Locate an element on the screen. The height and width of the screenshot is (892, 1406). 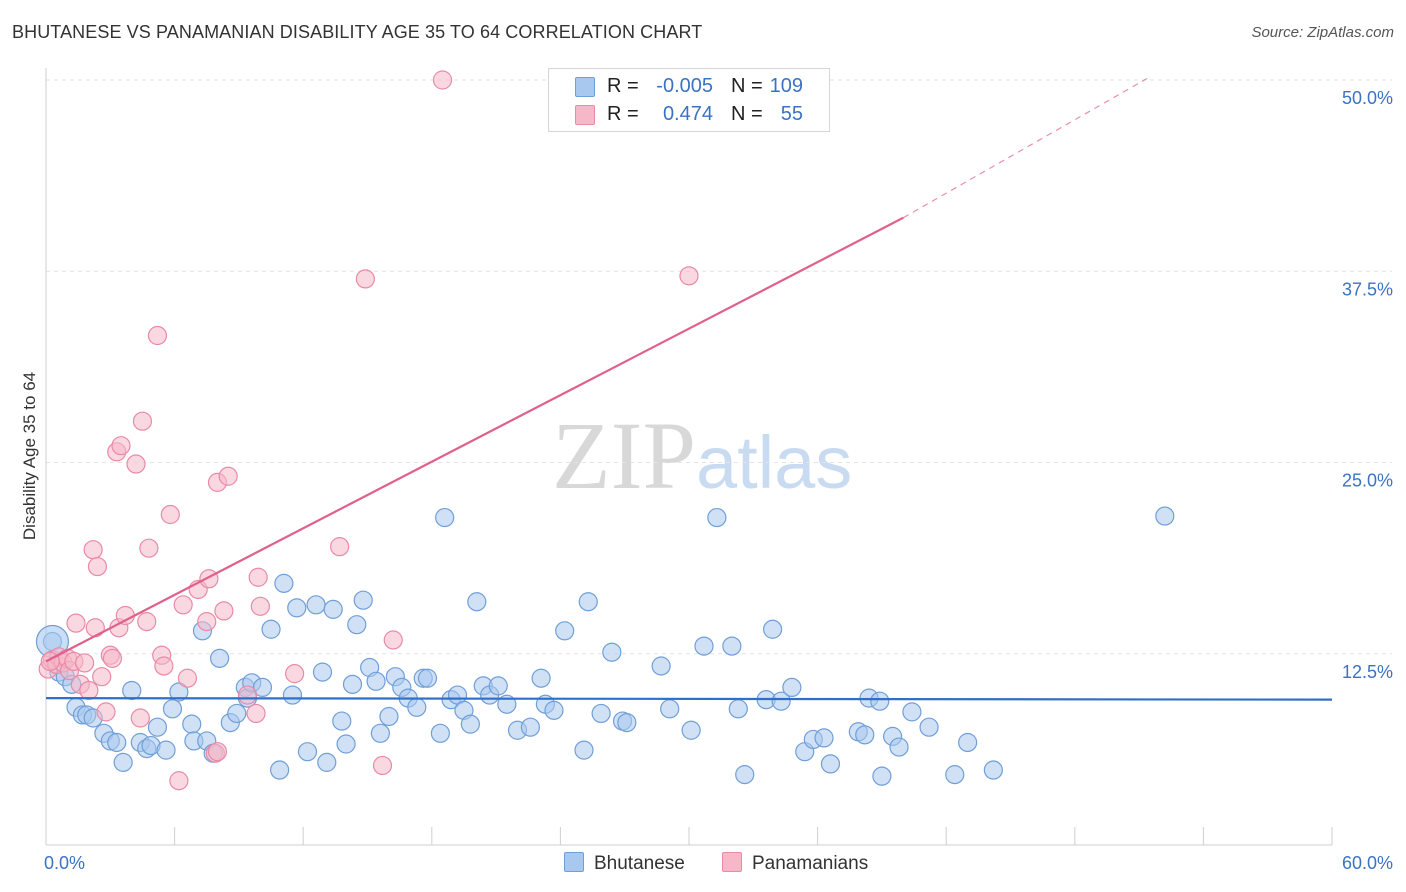
bottom-legend-panamanians: Panamanians is located at coordinates (795, 863).